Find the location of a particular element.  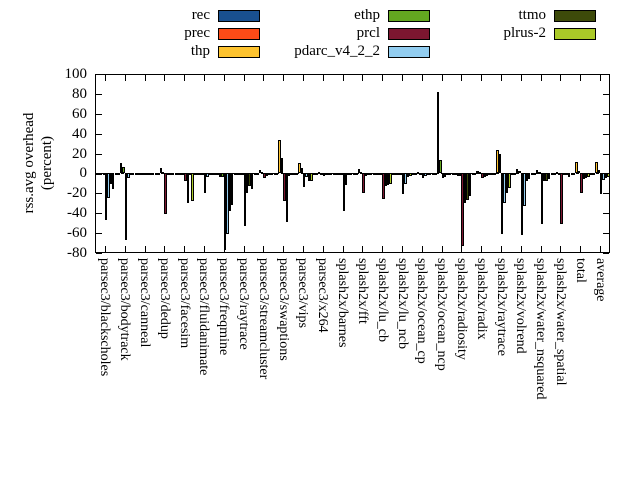

x-tick-label: parsec3/raytrace is located at coordinates (244, 304).